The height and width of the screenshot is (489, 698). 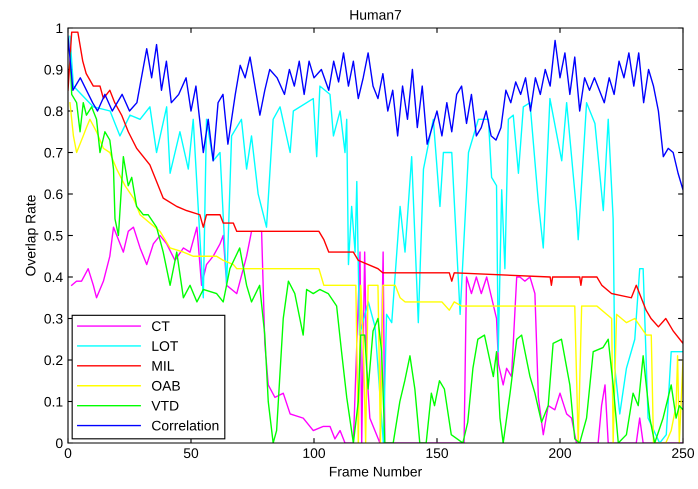 What do you see at coordinates (59, 443) in the screenshot?
I see `y-tick-label: 0` at bounding box center [59, 443].